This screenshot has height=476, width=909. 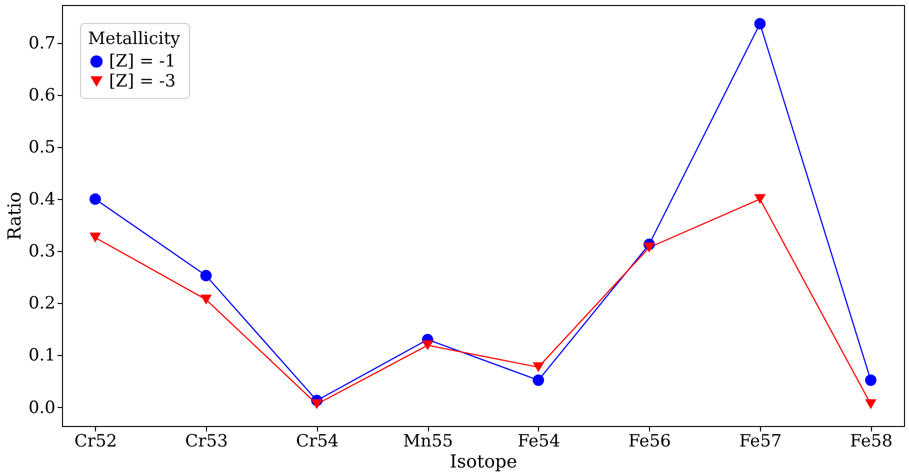 I want to click on x-tick-label: Fe57, so click(x=760, y=442).